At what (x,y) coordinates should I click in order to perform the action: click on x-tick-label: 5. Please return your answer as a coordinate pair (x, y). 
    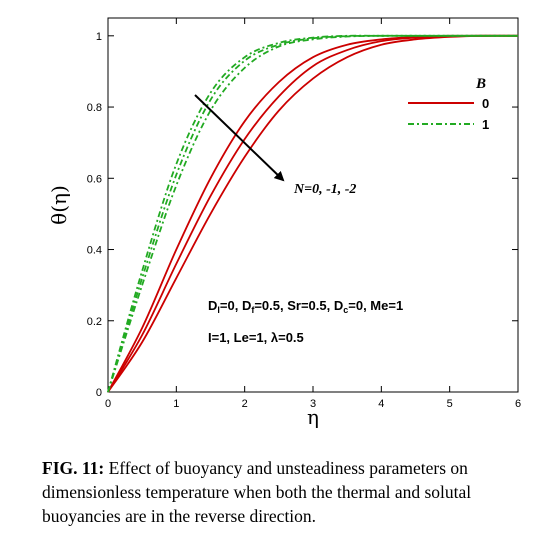
    Looking at the image, I should click on (450, 404).